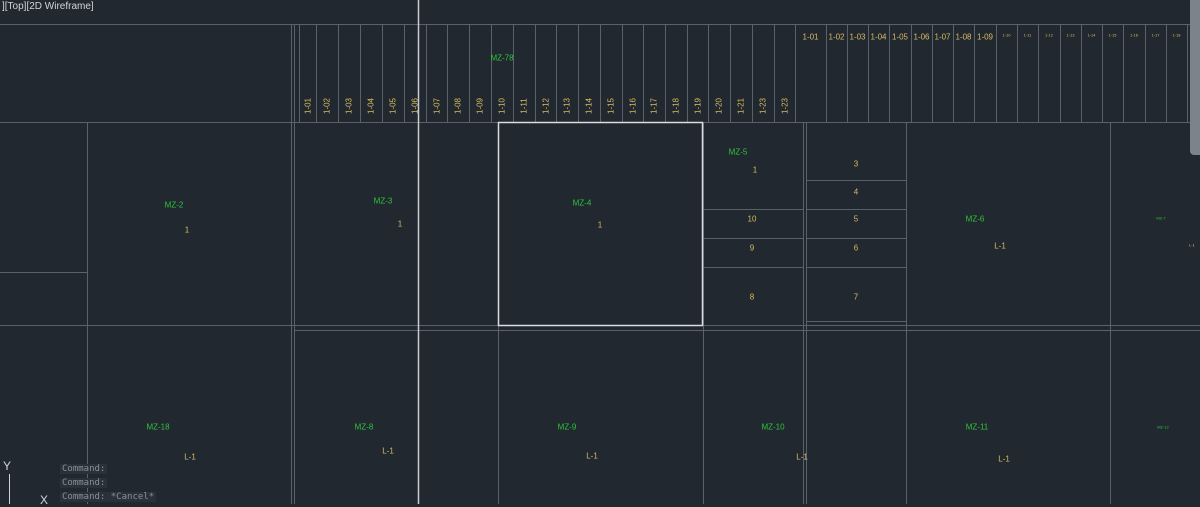 This screenshot has height=507, width=1200. I want to click on zone-label: MZ-12, so click(1163, 427).